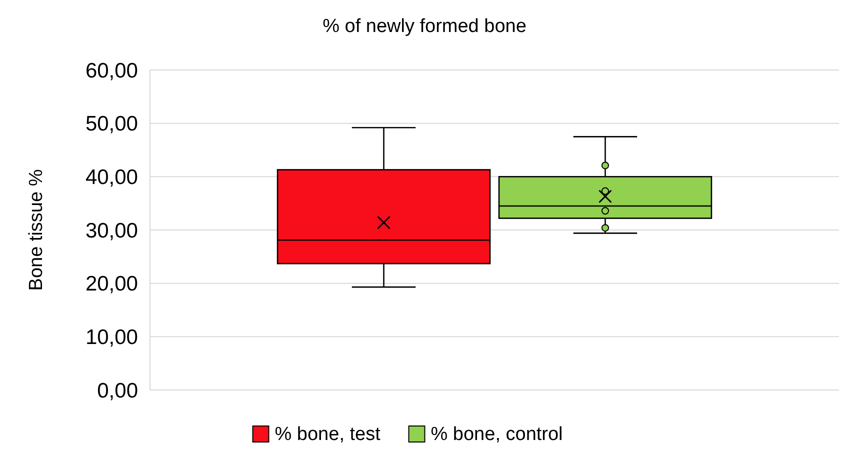 The height and width of the screenshot is (460, 849). What do you see at coordinates (111, 178) in the screenshot?
I see `y-tick-label: 40,00` at bounding box center [111, 178].